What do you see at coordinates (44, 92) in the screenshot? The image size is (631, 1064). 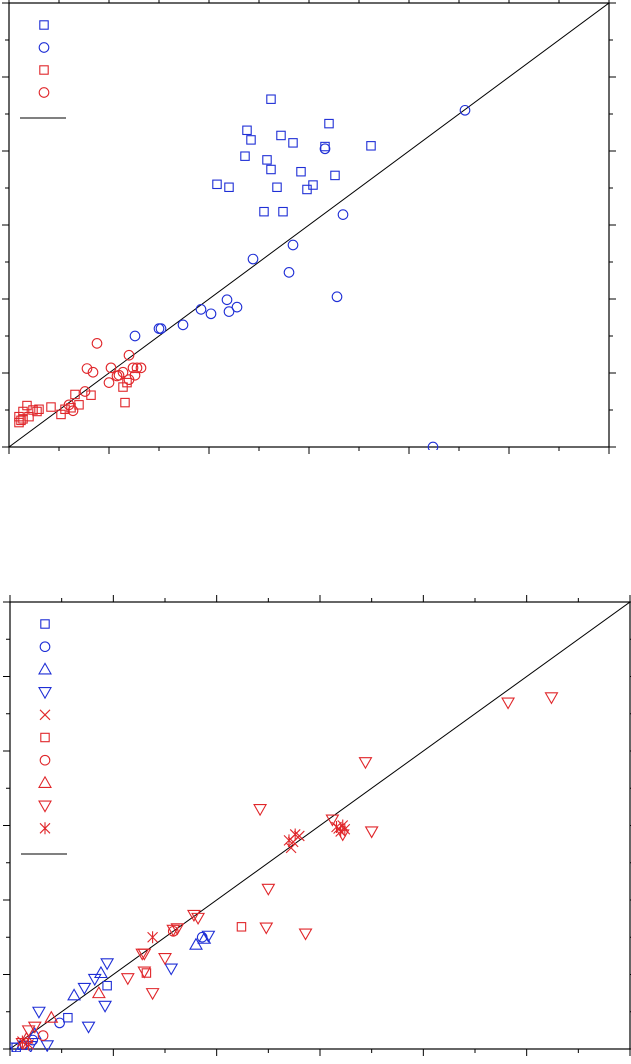 I see `legend-symbol-red-circle` at bounding box center [44, 92].